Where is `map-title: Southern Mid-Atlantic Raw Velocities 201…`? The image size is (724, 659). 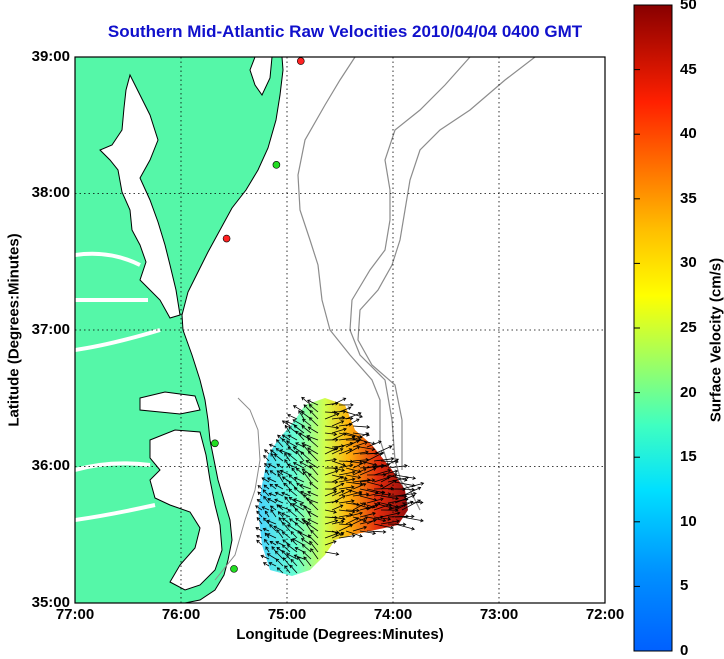
map-title: Southern Mid-Atlantic Raw Velocities 201… is located at coordinates (345, 31).